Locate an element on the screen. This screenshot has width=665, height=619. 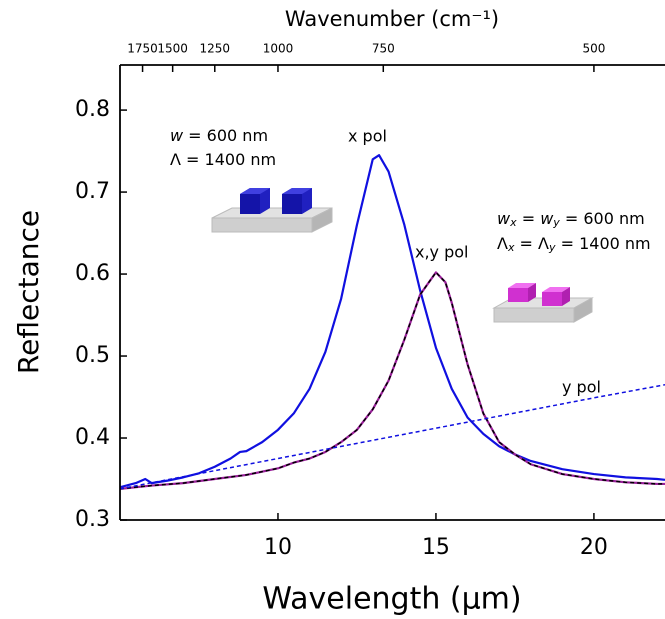
y-tick-label: 0.7 is located at coordinates (92, 191).